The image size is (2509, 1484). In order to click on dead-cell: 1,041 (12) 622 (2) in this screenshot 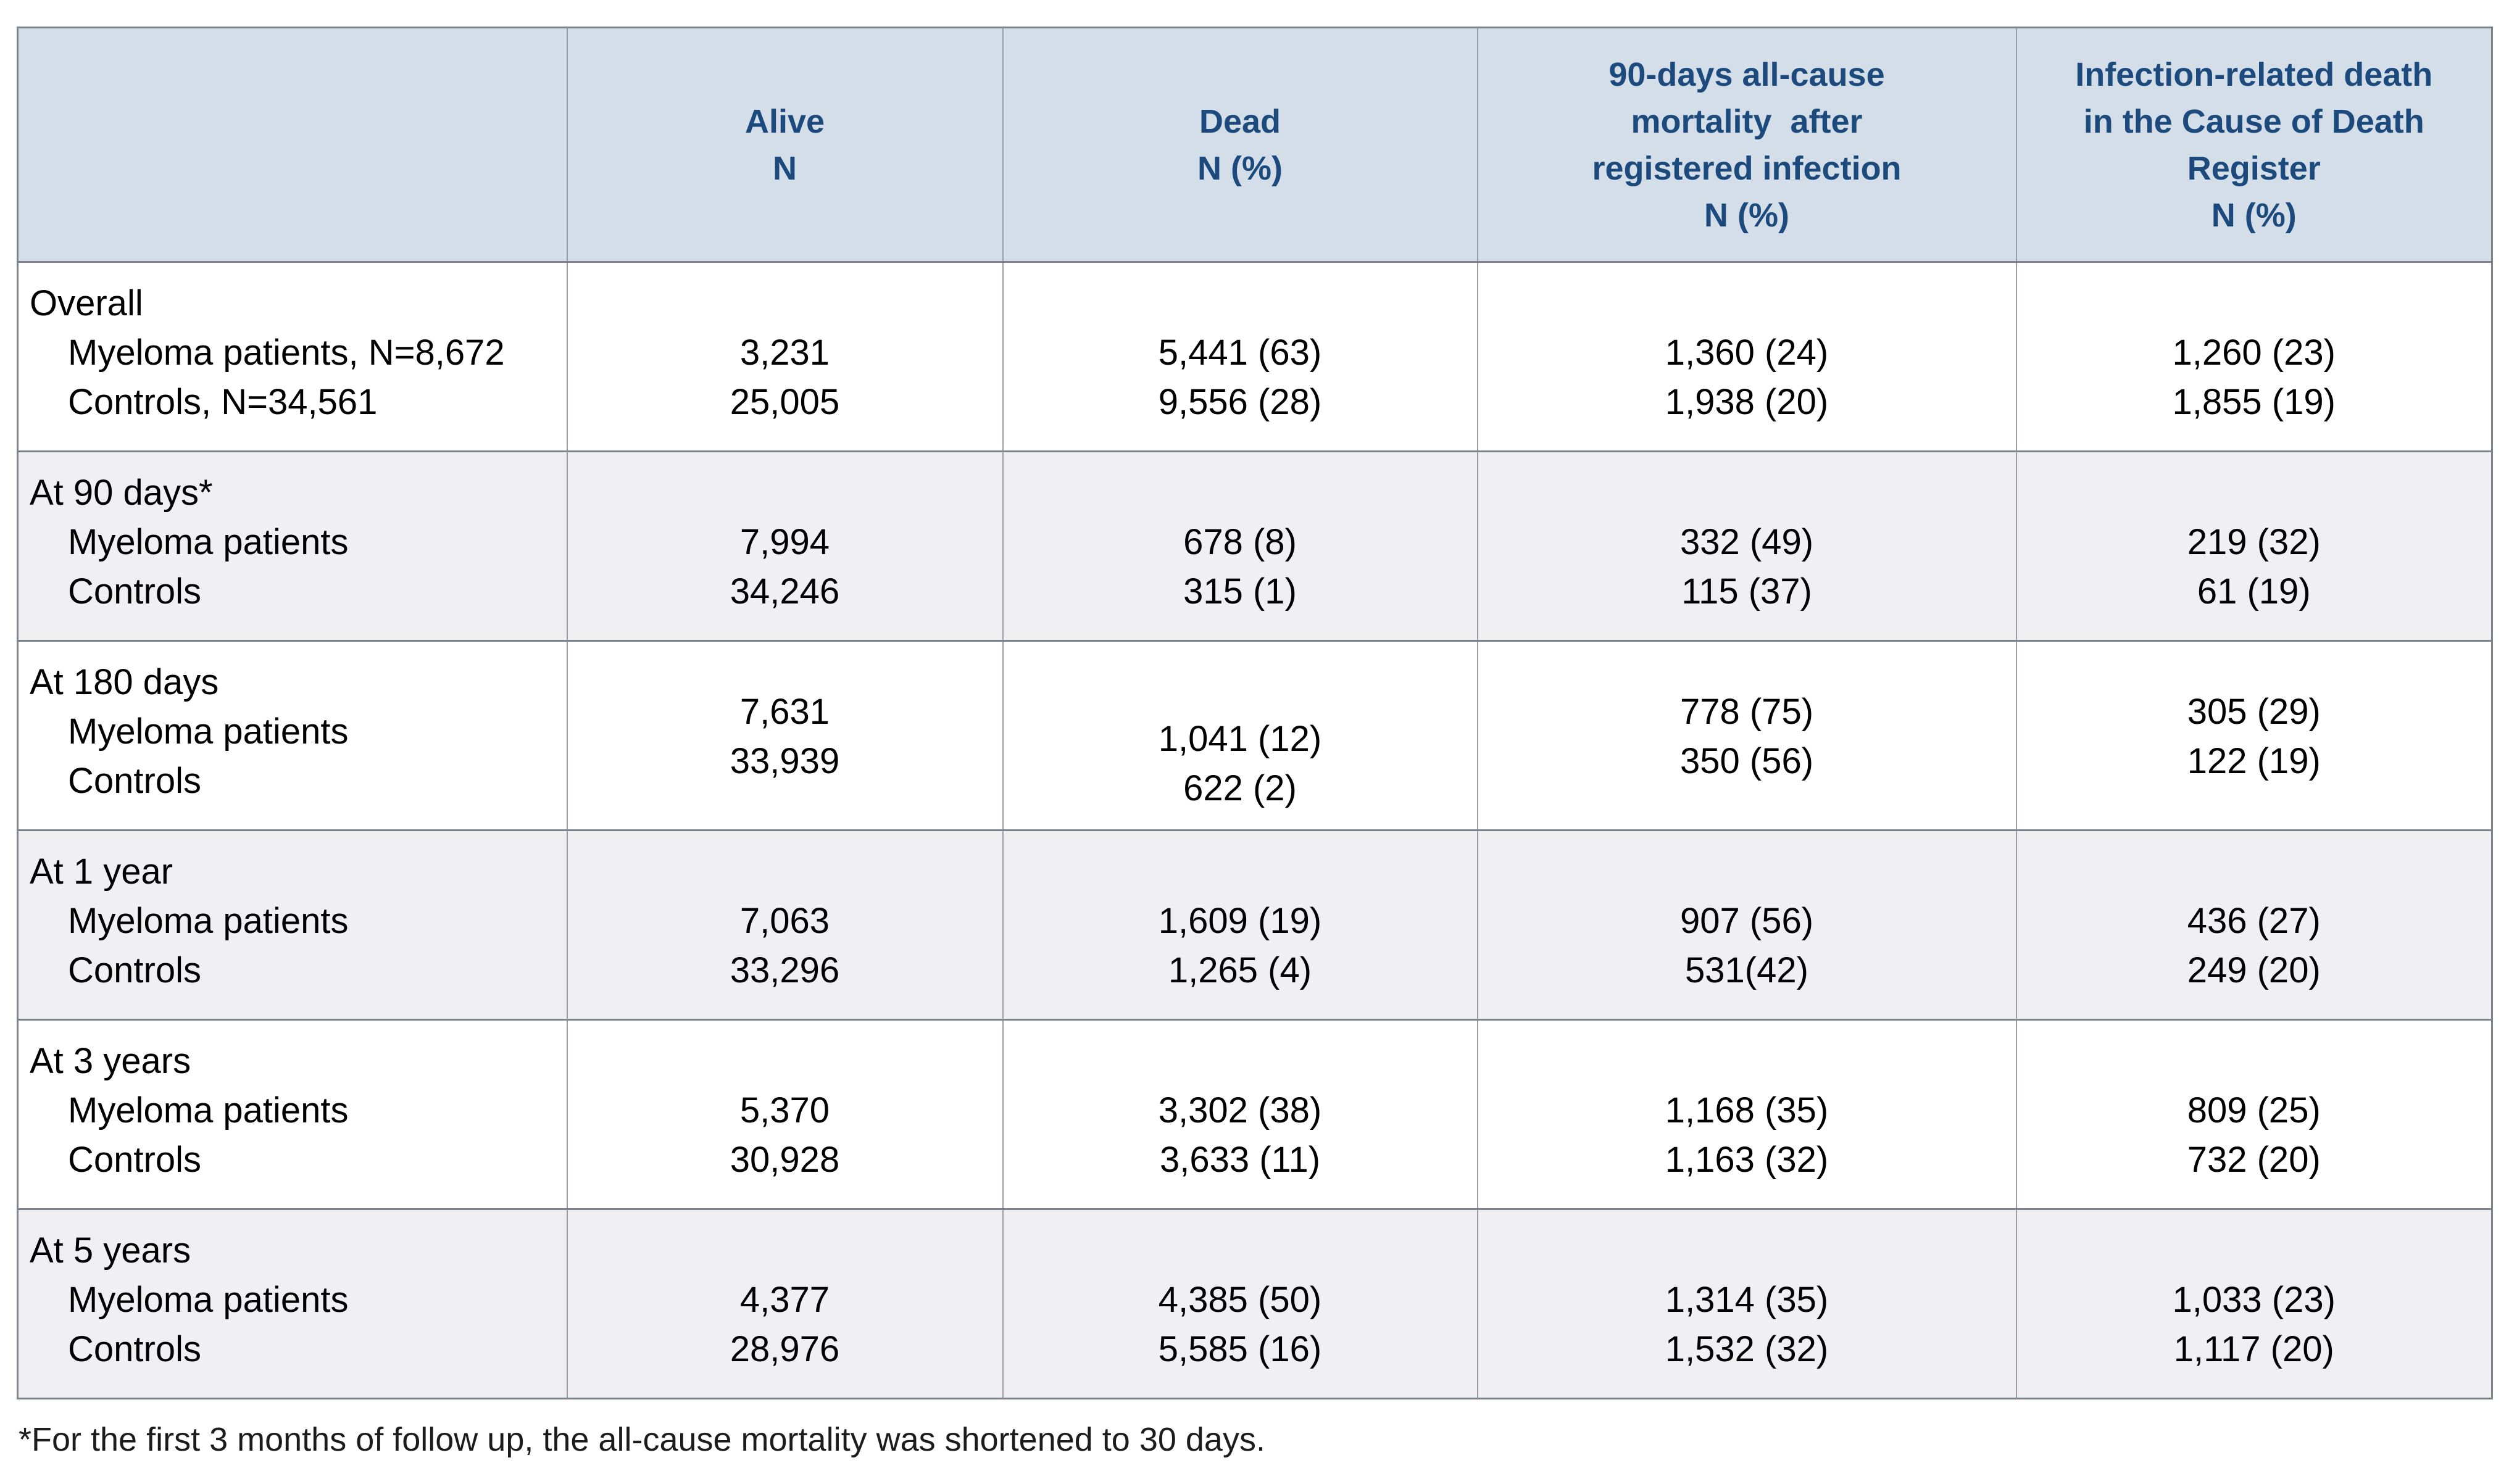, I will do `click(1240, 735)`.